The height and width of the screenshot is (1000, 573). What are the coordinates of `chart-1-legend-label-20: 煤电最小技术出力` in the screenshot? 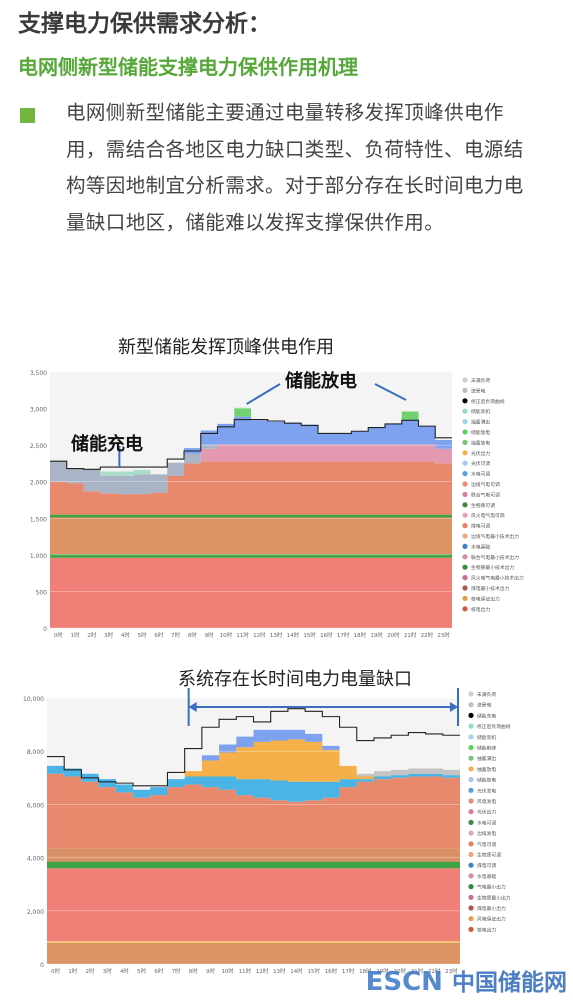 It's located at (490, 588).